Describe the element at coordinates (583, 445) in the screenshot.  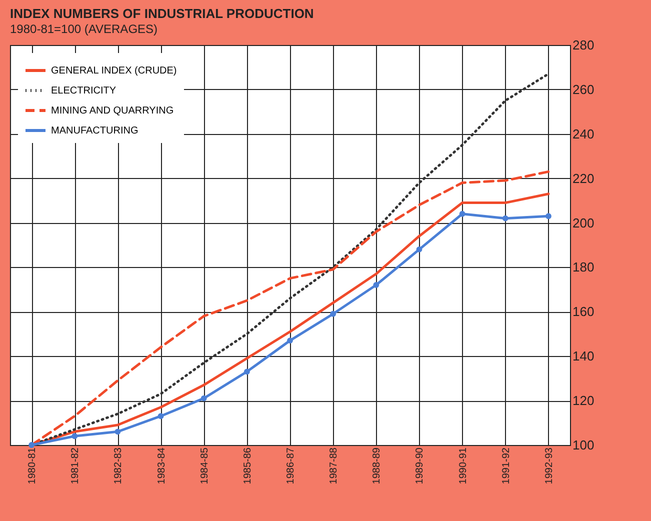
I see `y-tick-label: 100` at that location.